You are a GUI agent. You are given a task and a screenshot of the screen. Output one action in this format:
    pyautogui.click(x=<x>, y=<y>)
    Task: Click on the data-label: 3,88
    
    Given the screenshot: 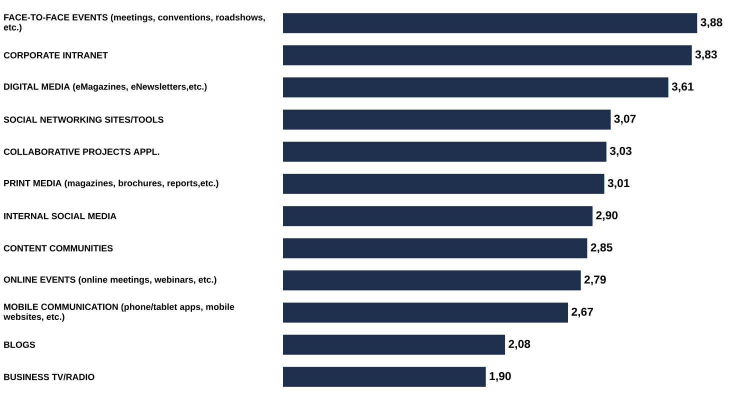 What is the action you would take?
    pyautogui.click(x=711, y=23)
    